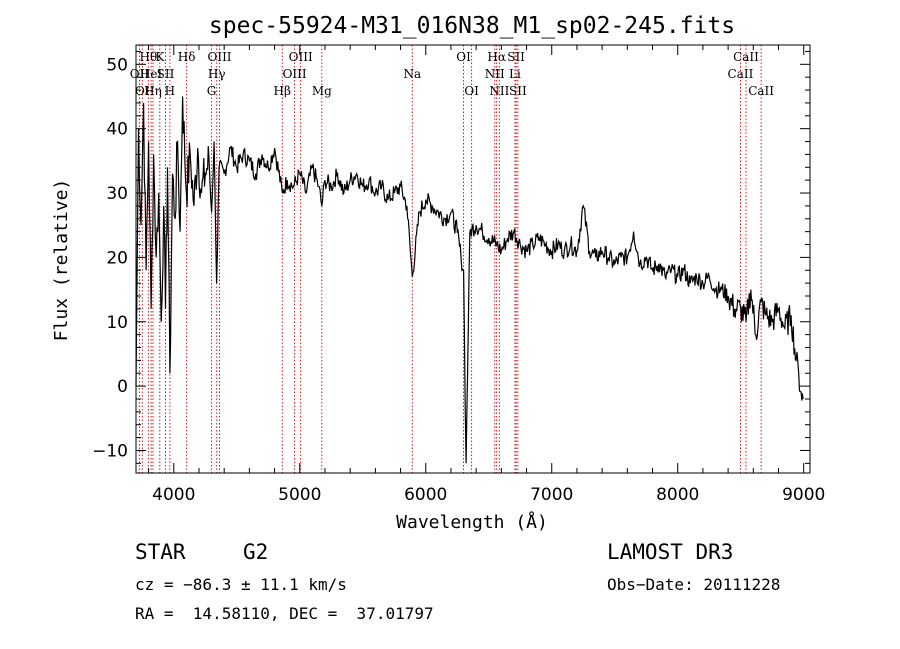 Image resolution: width=900 pixels, height=649 pixels. What do you see at coordinates (151, 74) in the screenshot?
I see `line-label: HeI` at bounding box center [151, 74].